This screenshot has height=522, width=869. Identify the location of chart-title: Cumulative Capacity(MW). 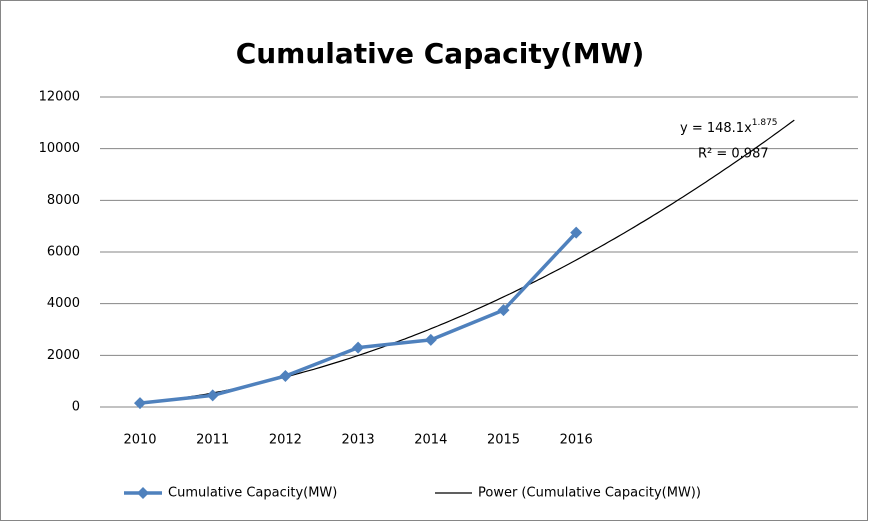
(440, 53).